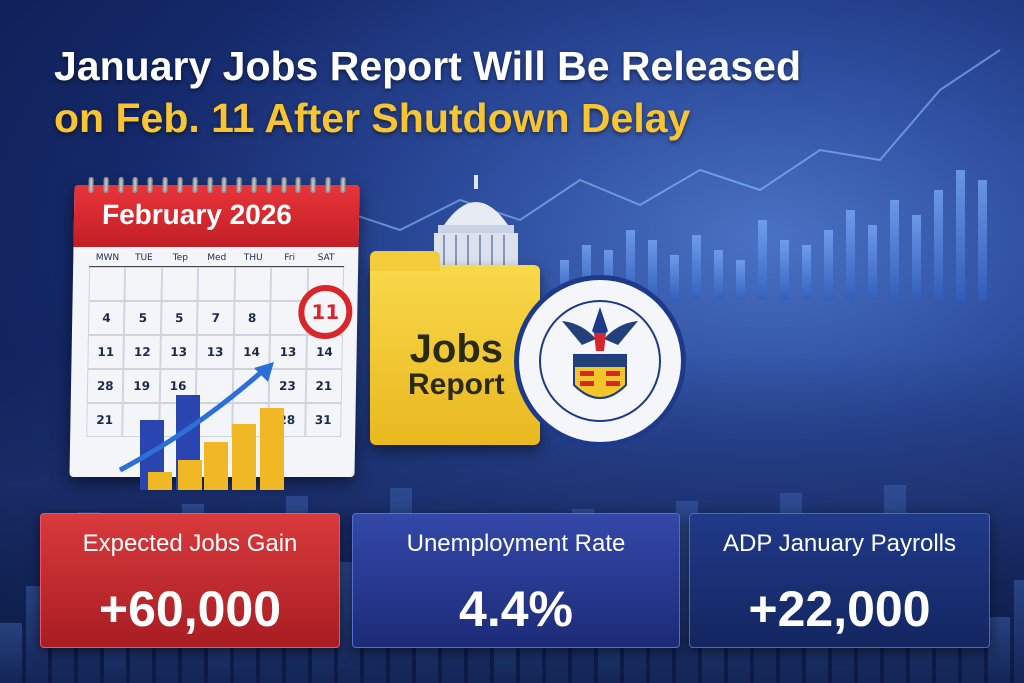 This screenshot has height=683, width=1024. What do you see at coordinates (190, 609) in the screenshot?
I see `stat-value: +60,000` at bounding box center [190, 609].